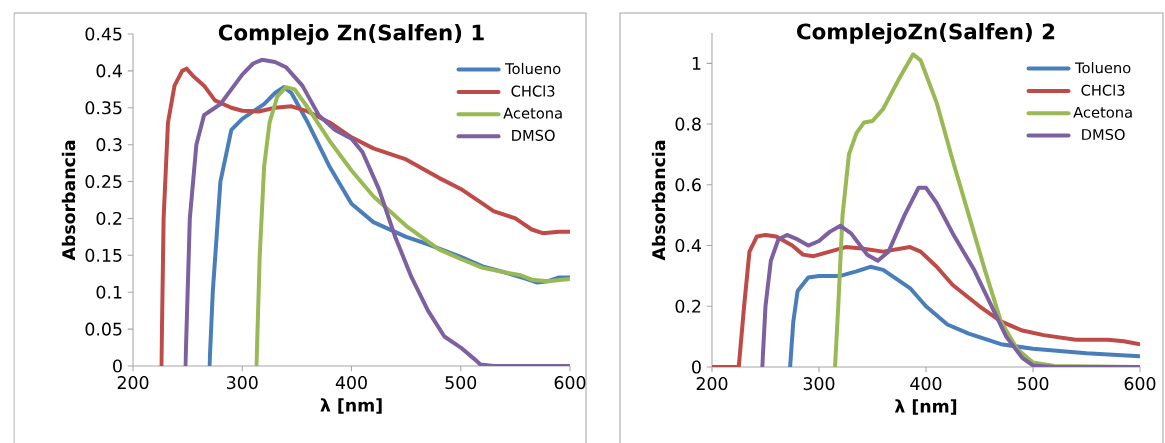 This screenshot has width=1165, height=443. What do you see at coordinates (103, 108) in the screenshot?
I see `y-tick-label: 0.35` at bounding box center [103, 108].